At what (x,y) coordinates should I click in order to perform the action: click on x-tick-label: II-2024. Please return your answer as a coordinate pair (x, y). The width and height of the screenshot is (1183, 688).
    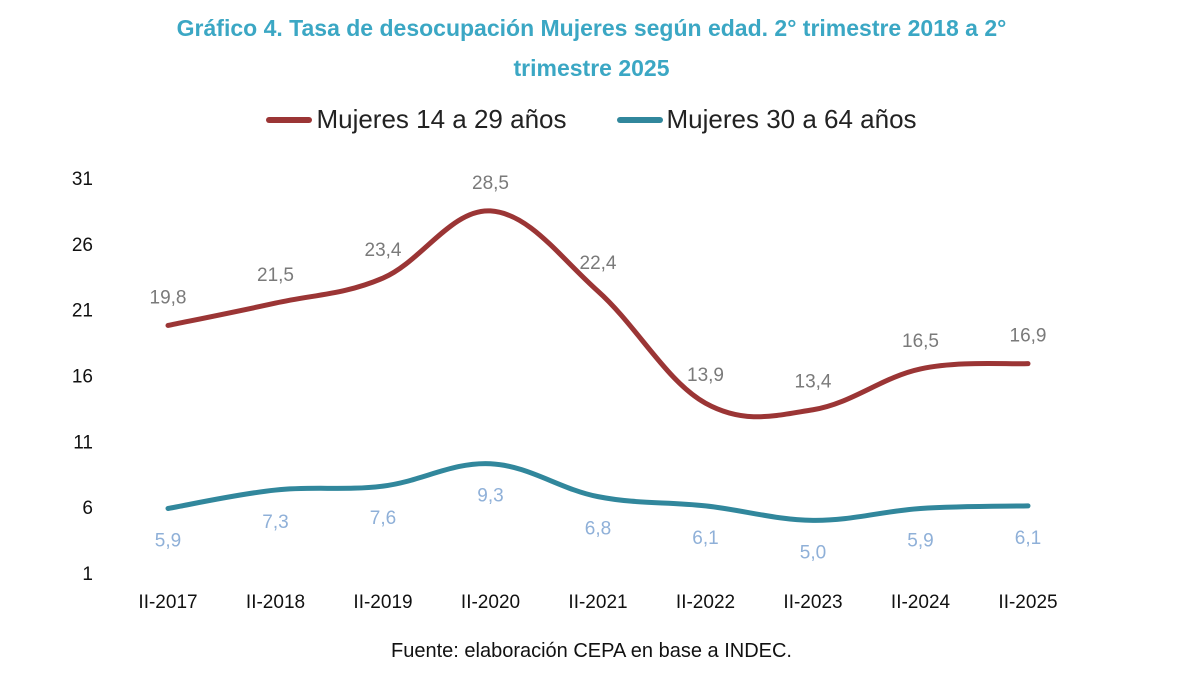
    Looking at the image, I should click on (921, 602).